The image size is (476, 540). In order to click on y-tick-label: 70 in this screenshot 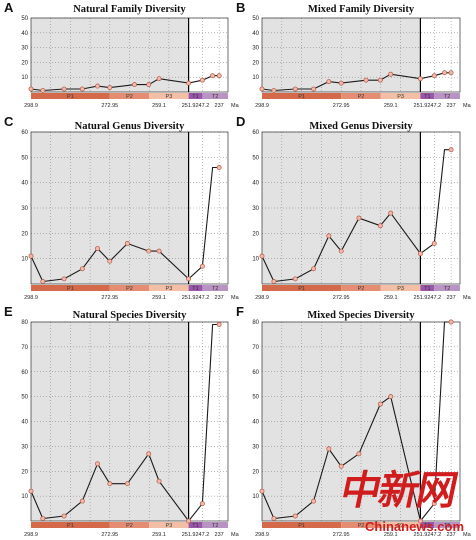, I will do `click(255, 348)`.